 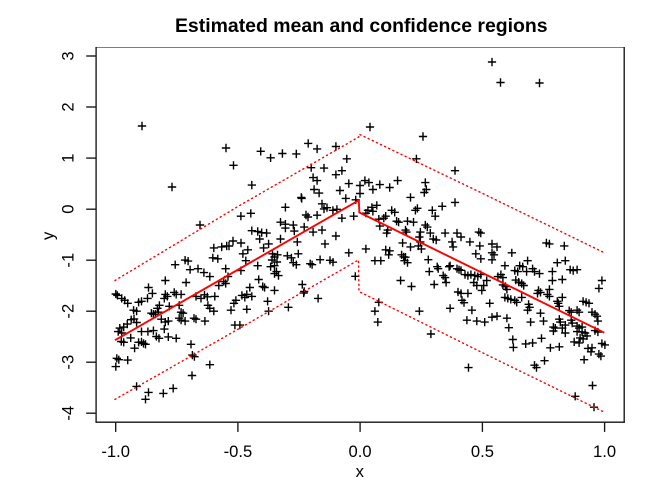 I want to click on svg-text: 1.0, so click(x=604, y=451).